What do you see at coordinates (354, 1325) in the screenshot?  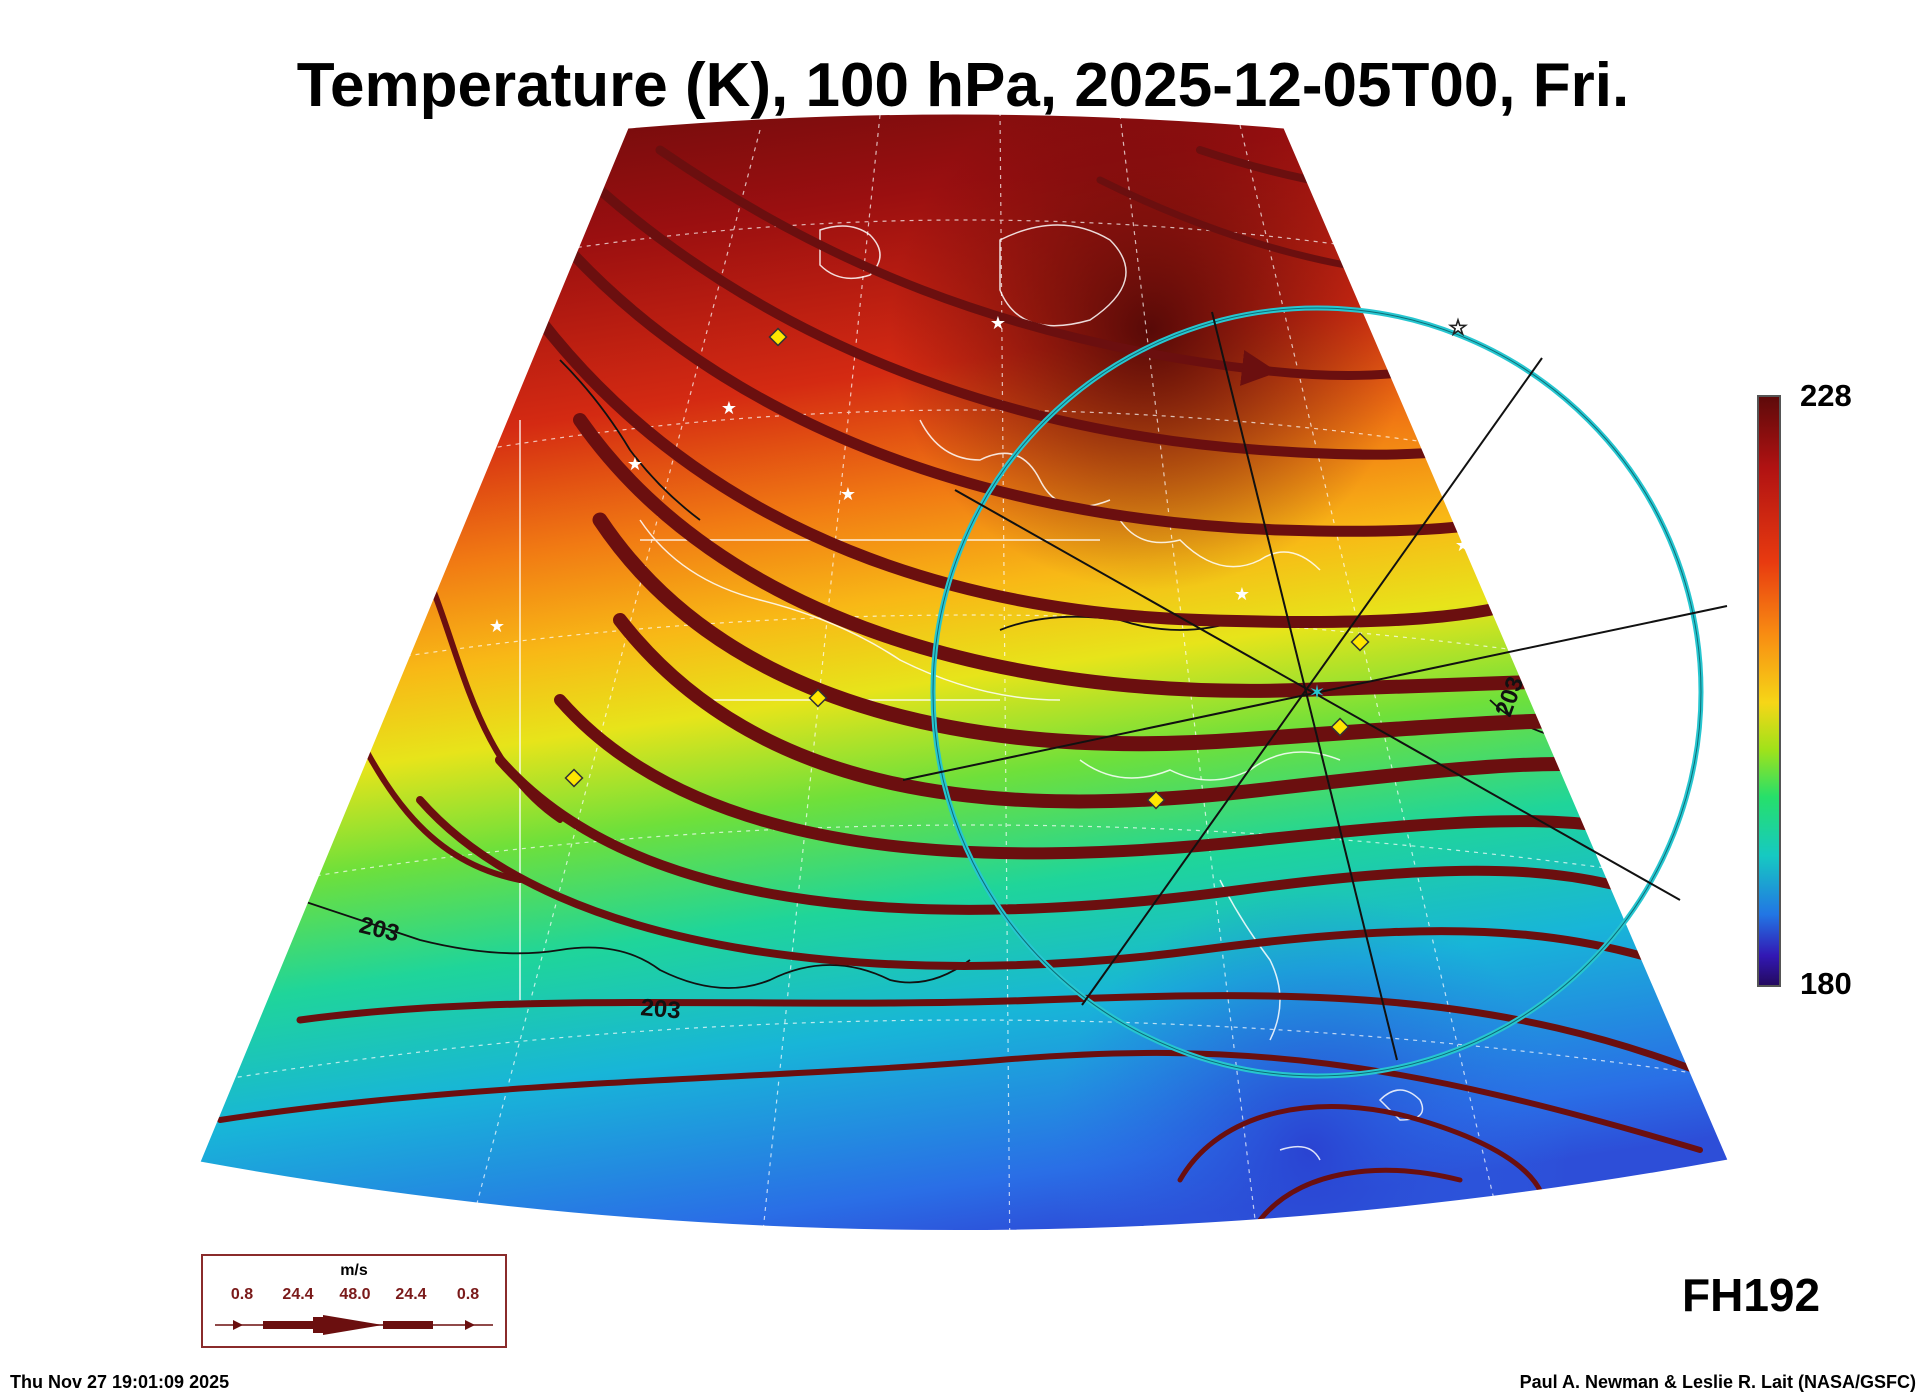 I see `legend-arrow-icon` at bounding box center [354, 1325].